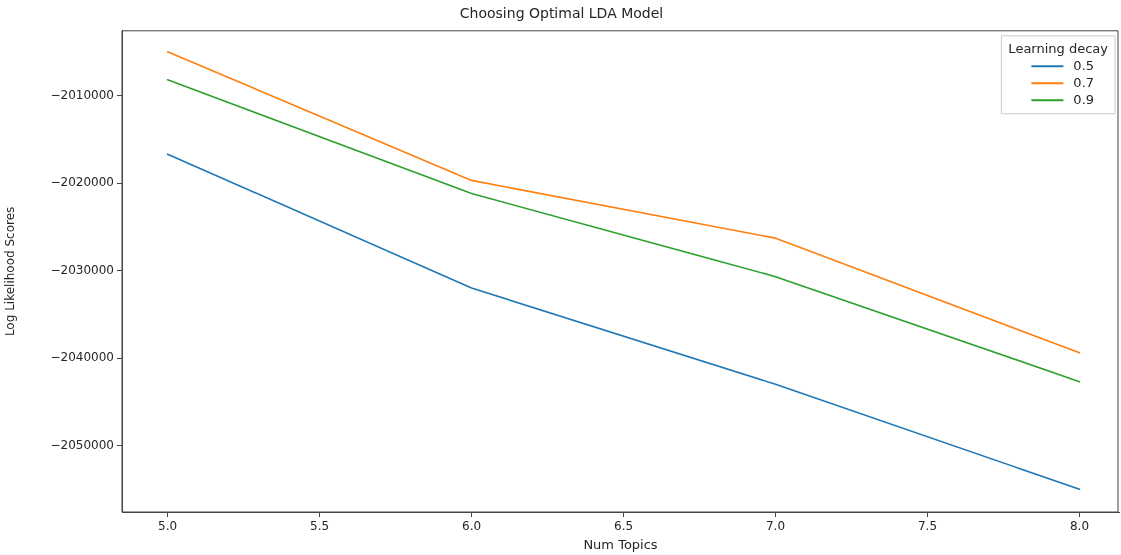 The width and height of the screenshot is (1121, 555). Describe the element at coordinates (472, 526) in the screenshot. I see `x-tick-label: 6.0` at that location.